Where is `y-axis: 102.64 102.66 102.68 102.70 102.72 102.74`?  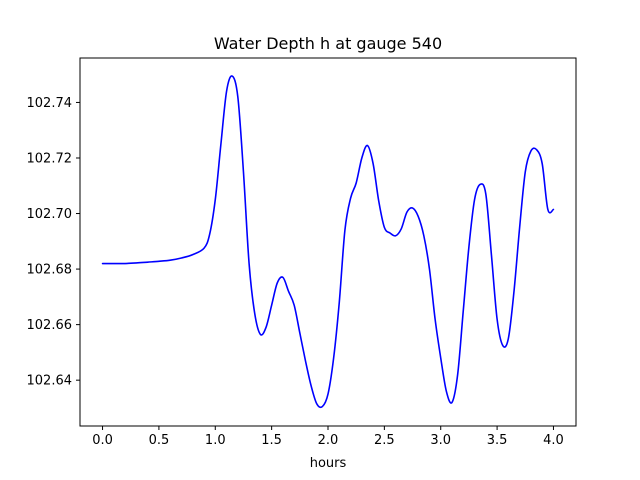 y-axis: 102.64 102.66 102.68 102.70 102.72 102.74 is located at coordinates (53, 242).